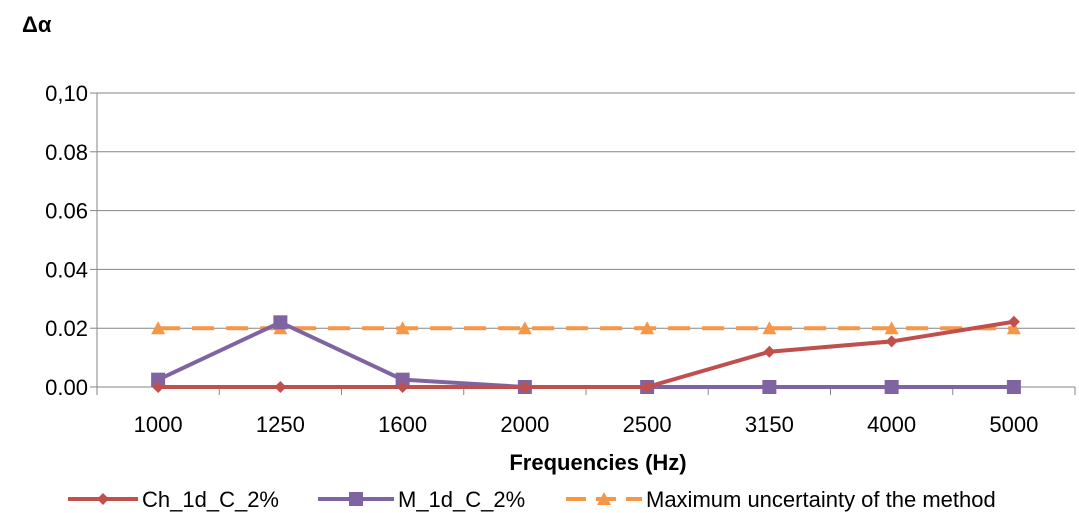  What do you see at coordinates (66, 269) in the screenshot?
I see `y-tick-label: 0.04` at bounding box center [66, 269].